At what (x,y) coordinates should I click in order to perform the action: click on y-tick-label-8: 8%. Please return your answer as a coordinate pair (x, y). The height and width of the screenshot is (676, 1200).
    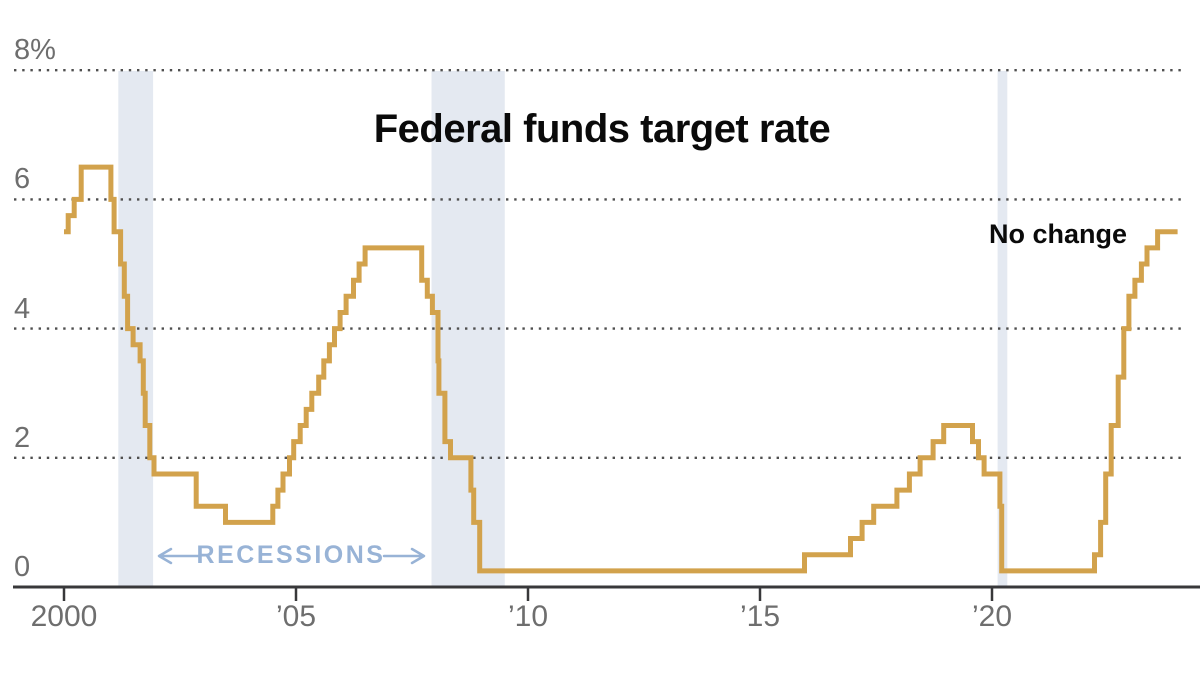
    Looking at the image, I should click on (35, 50).